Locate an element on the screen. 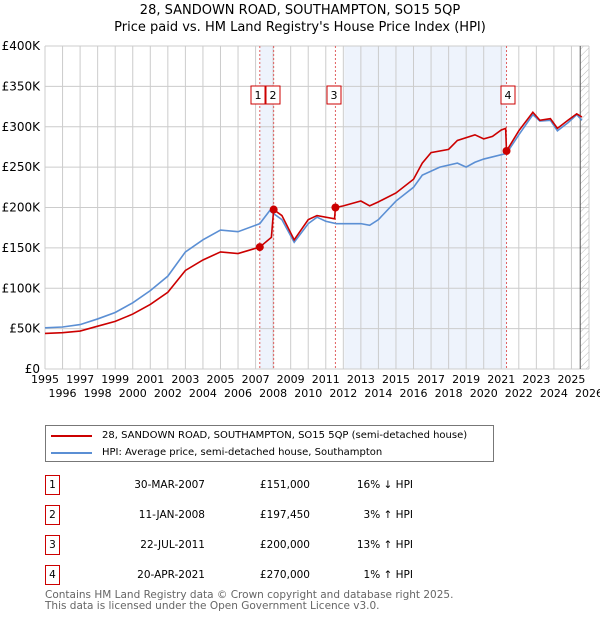 Image resolution: width=600 pixels, height=620 pixels. x-tick-label: 2004 is located at coordinates (203, 393).